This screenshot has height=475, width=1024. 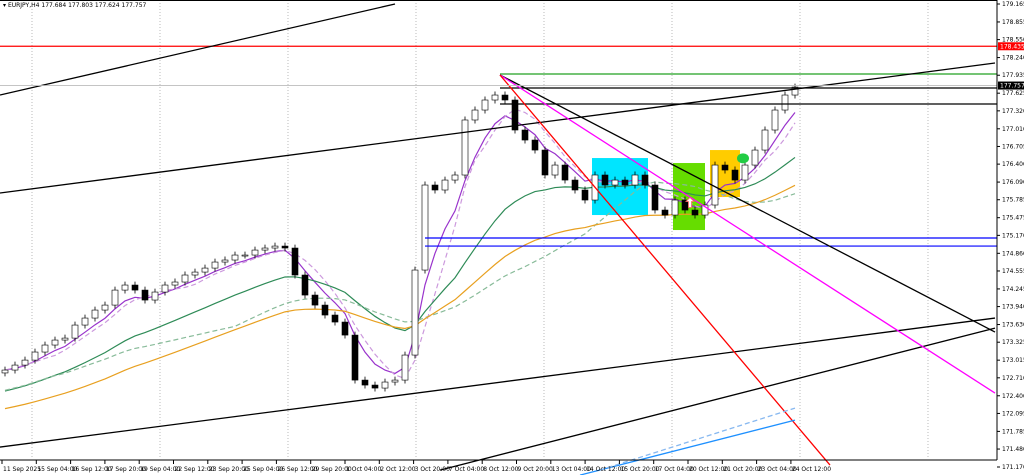 What do you see at coordinates (1013, 93) in the screenshot?
I see `y-tick-label: 177.625` at bounding box center [1013, 93].